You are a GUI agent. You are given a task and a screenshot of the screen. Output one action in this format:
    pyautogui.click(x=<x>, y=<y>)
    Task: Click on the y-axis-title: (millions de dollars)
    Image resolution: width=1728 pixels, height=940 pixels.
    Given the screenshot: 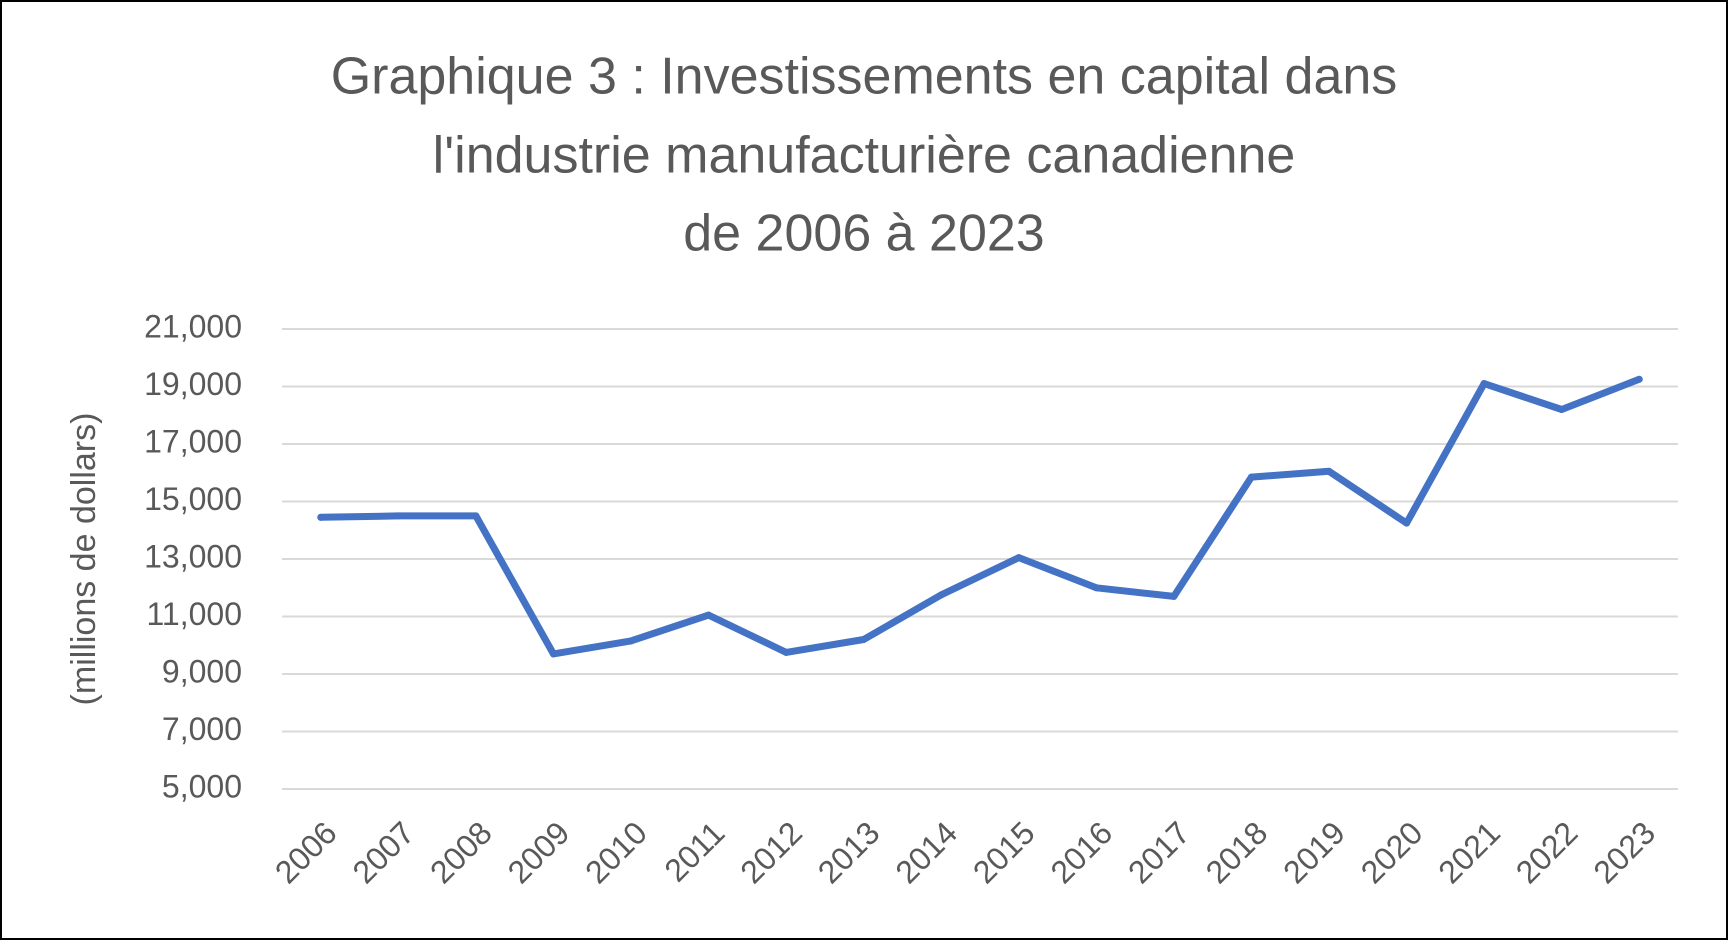 What is the action you would take?
    pyautogui.click(x=84, y=559)
    